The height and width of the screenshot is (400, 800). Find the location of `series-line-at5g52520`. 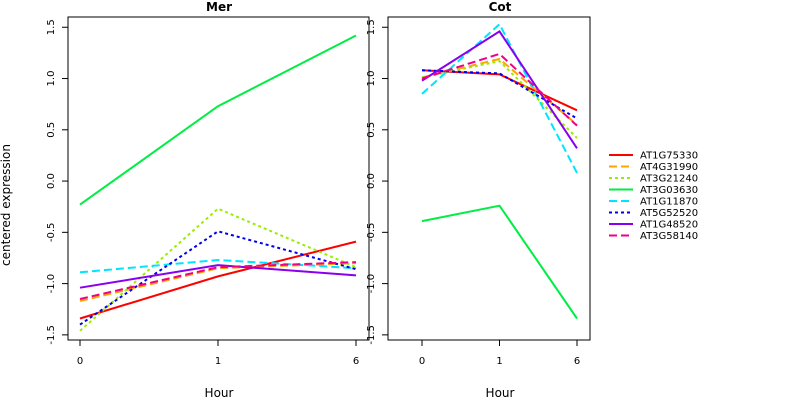

series-line-at5g52520 is located at coordinates (218, 278).